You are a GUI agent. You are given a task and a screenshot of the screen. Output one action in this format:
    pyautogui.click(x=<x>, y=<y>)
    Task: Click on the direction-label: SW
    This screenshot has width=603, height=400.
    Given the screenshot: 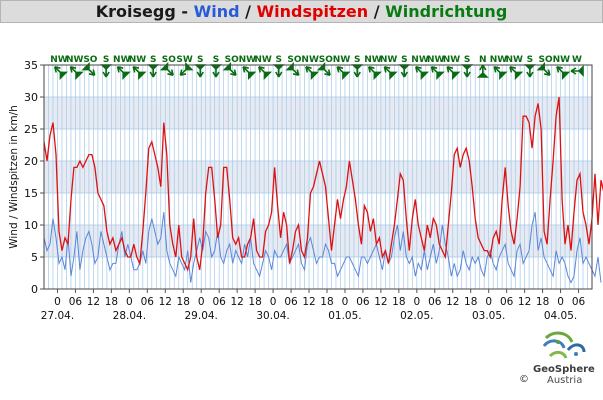 What is the action you would take?
    pyautogui.click(x=184, y=60)
    